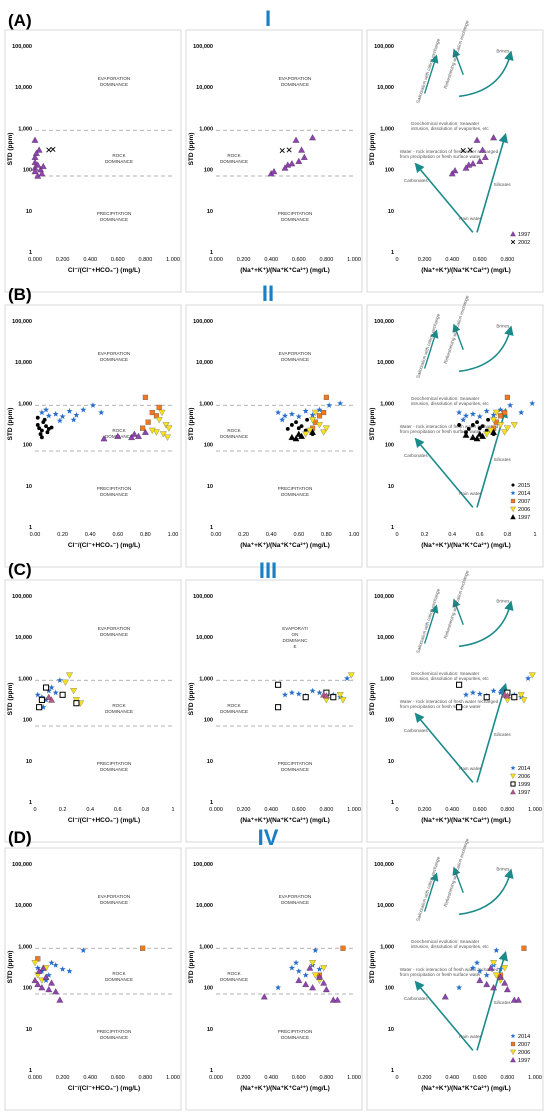 Image resolution: width=550 pixels, height=1112 pixels. What do you see at coordinates (396, 810) in the screenshot?
I see `x-tick-label: 0` at bounding box center [396, 810].